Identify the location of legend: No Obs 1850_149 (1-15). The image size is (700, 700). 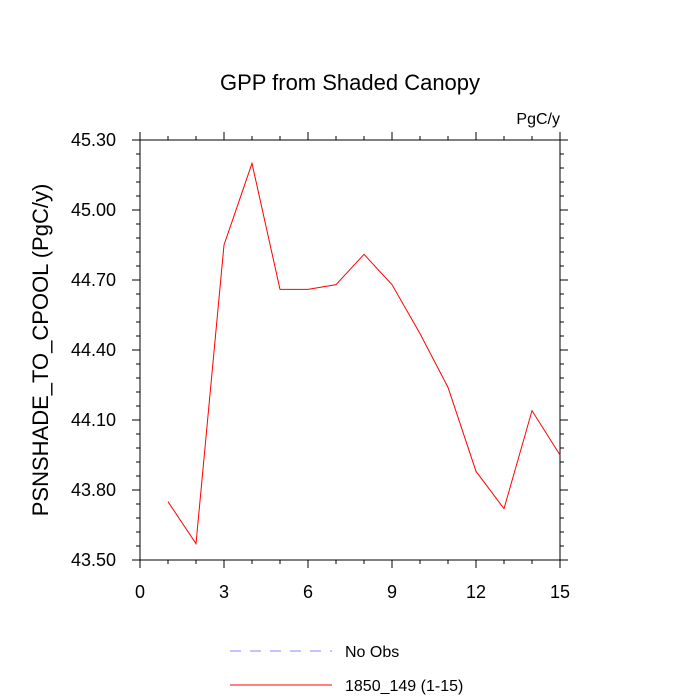
(346, 669).